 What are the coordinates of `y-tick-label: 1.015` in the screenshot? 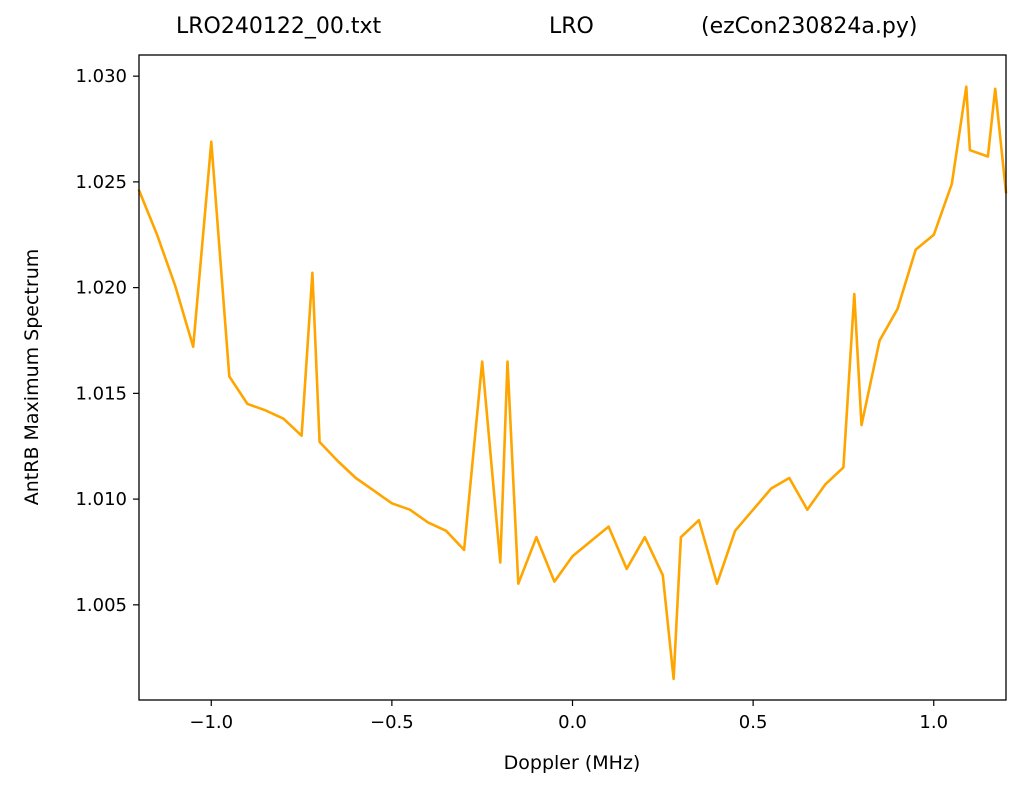 It's located at (101, 393).